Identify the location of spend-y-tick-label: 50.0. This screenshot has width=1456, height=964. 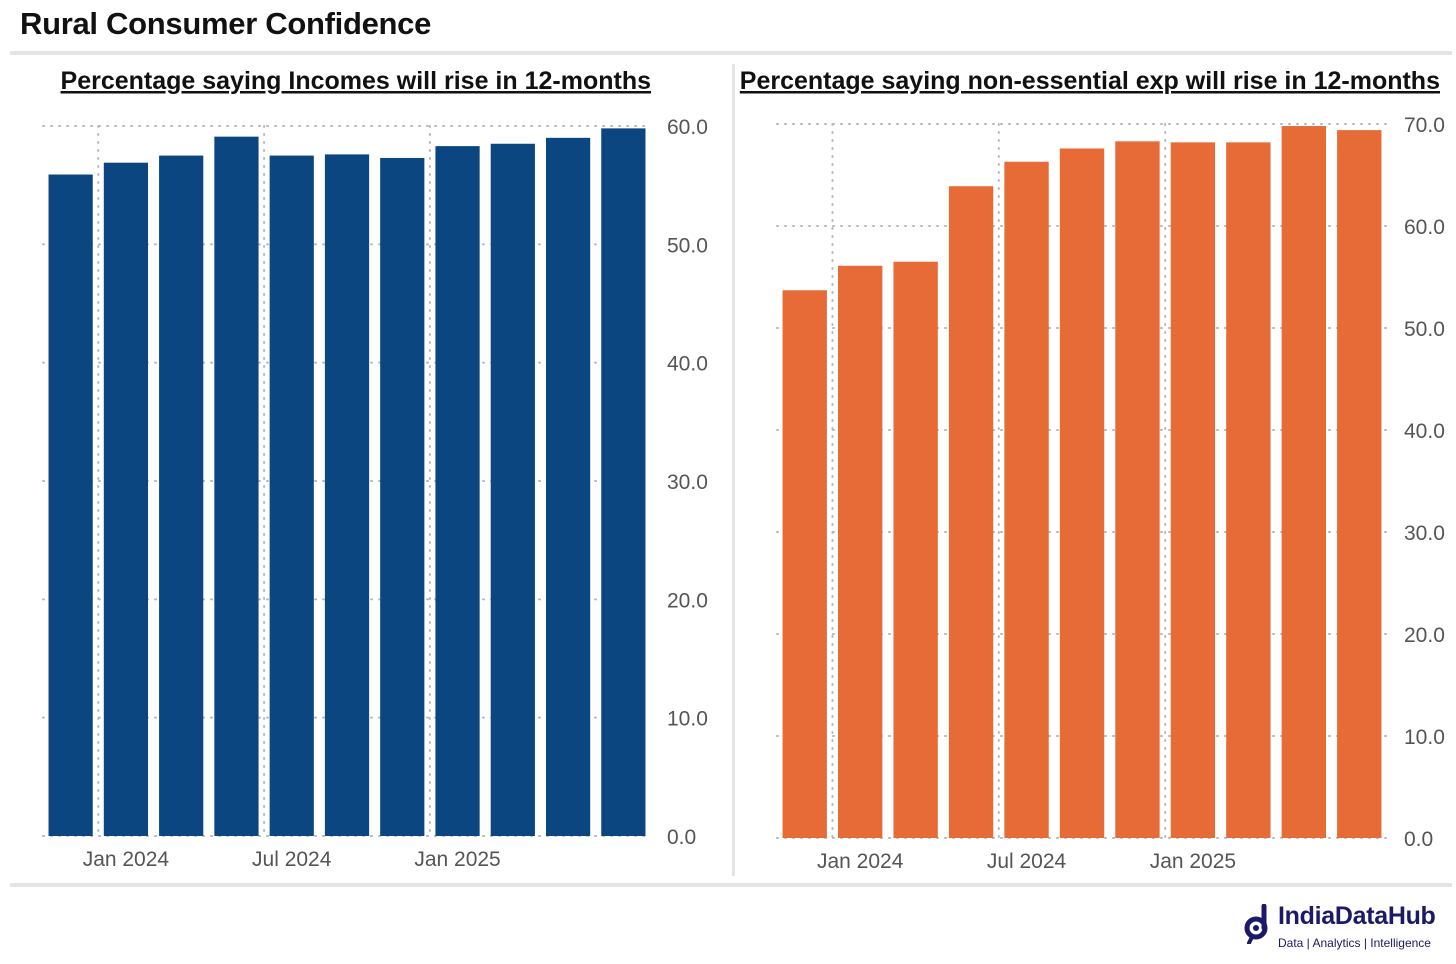
(1424, 329).